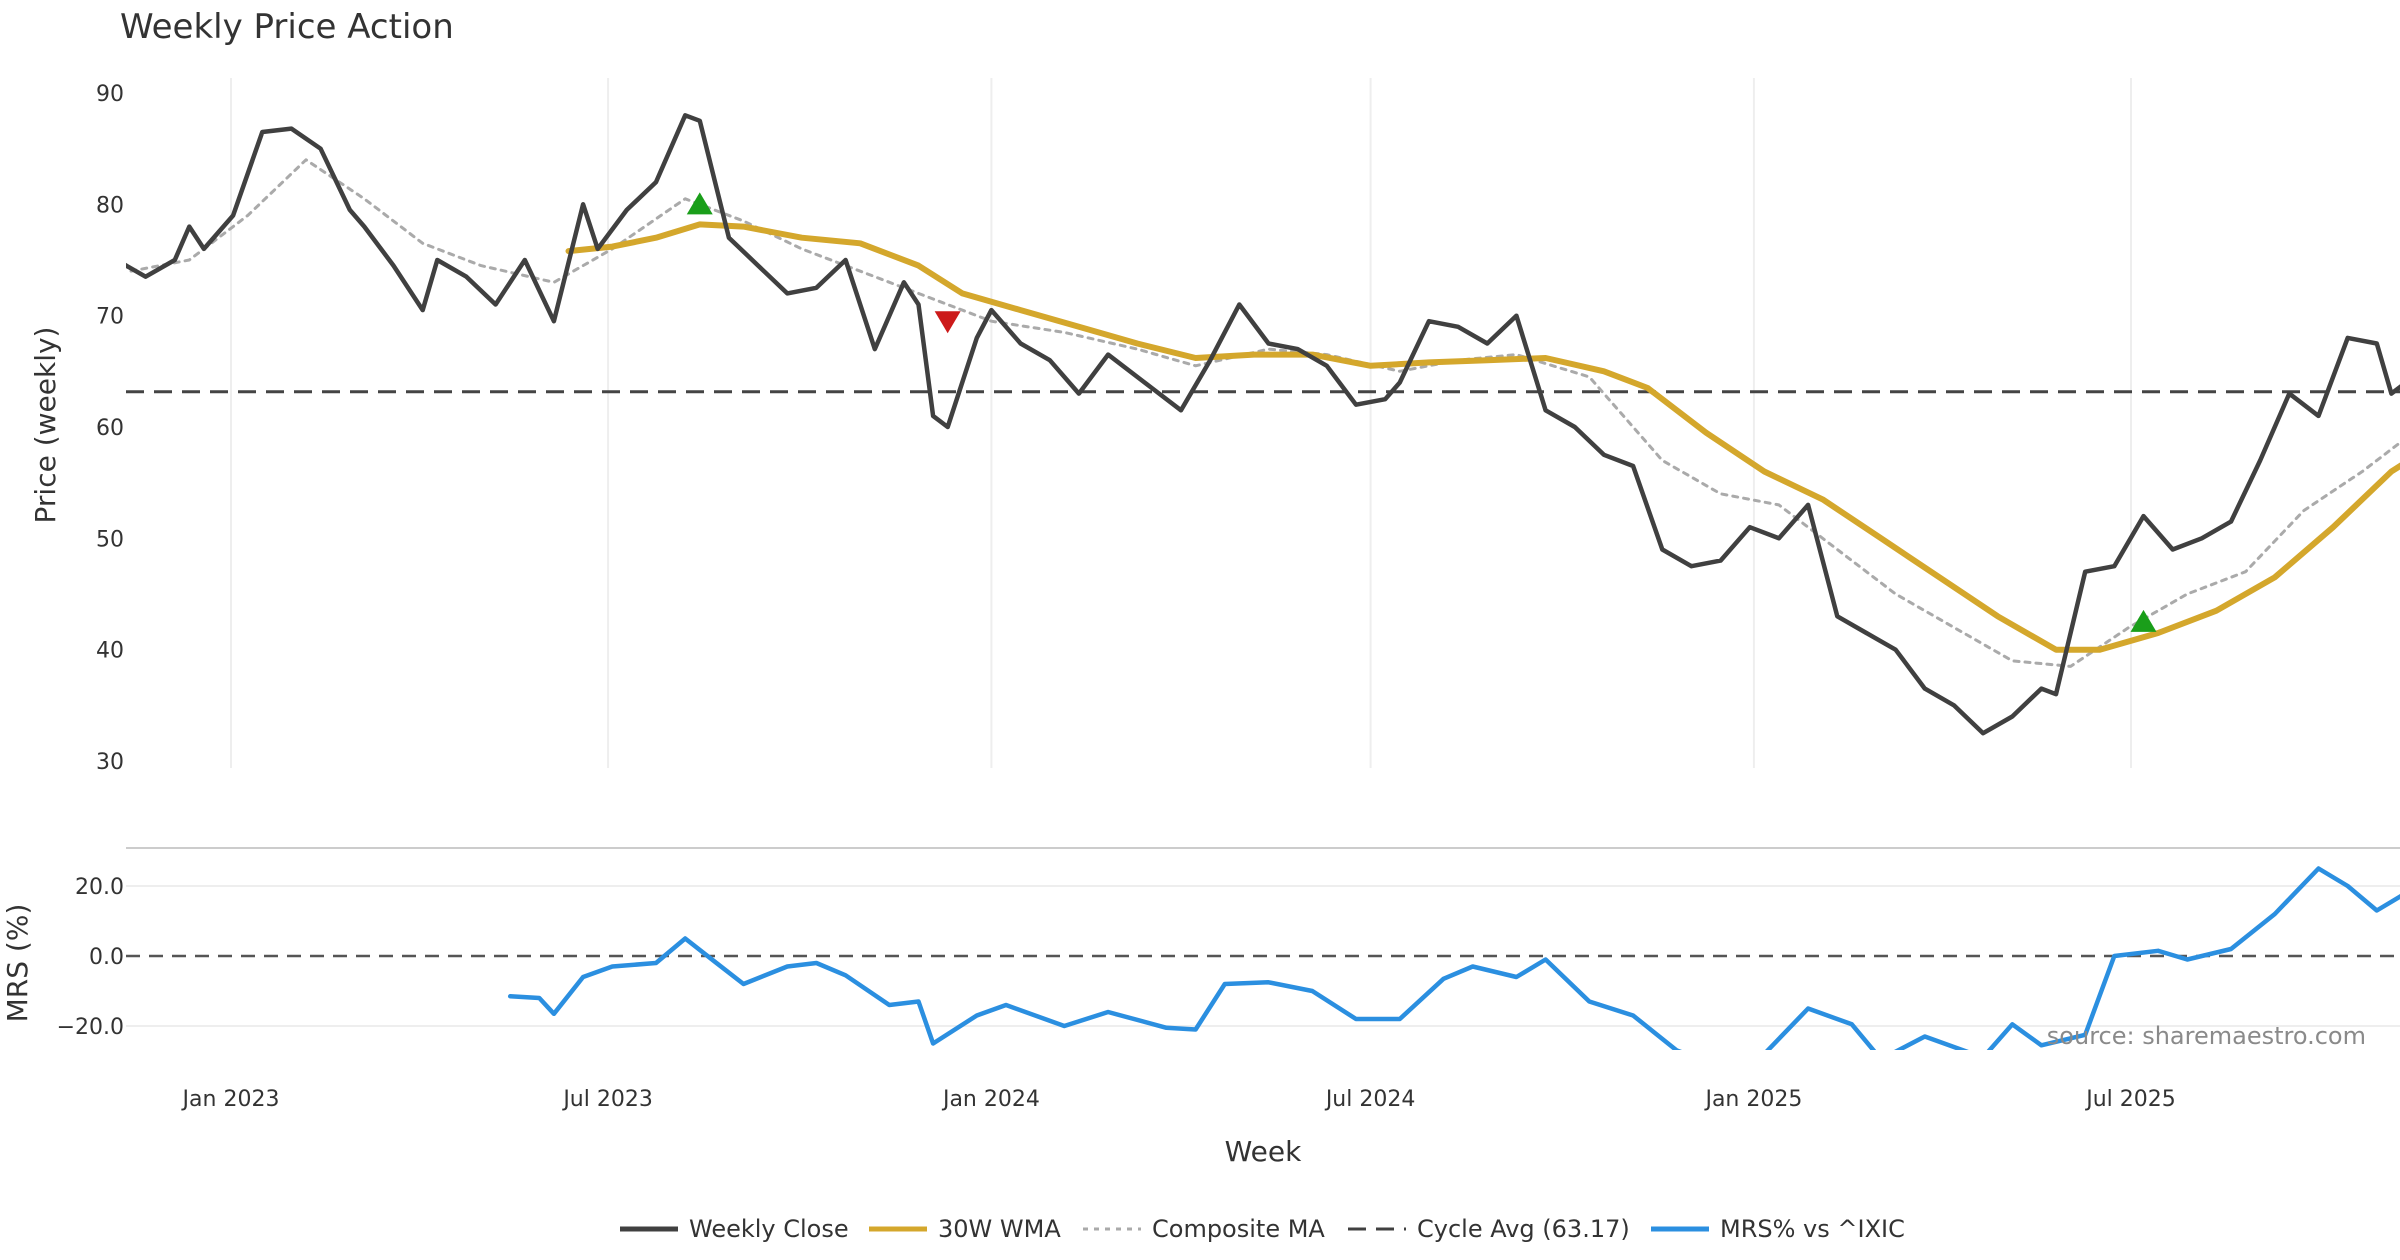  I want to click on chart-title: Weekly Price Action, so click(287, 27).